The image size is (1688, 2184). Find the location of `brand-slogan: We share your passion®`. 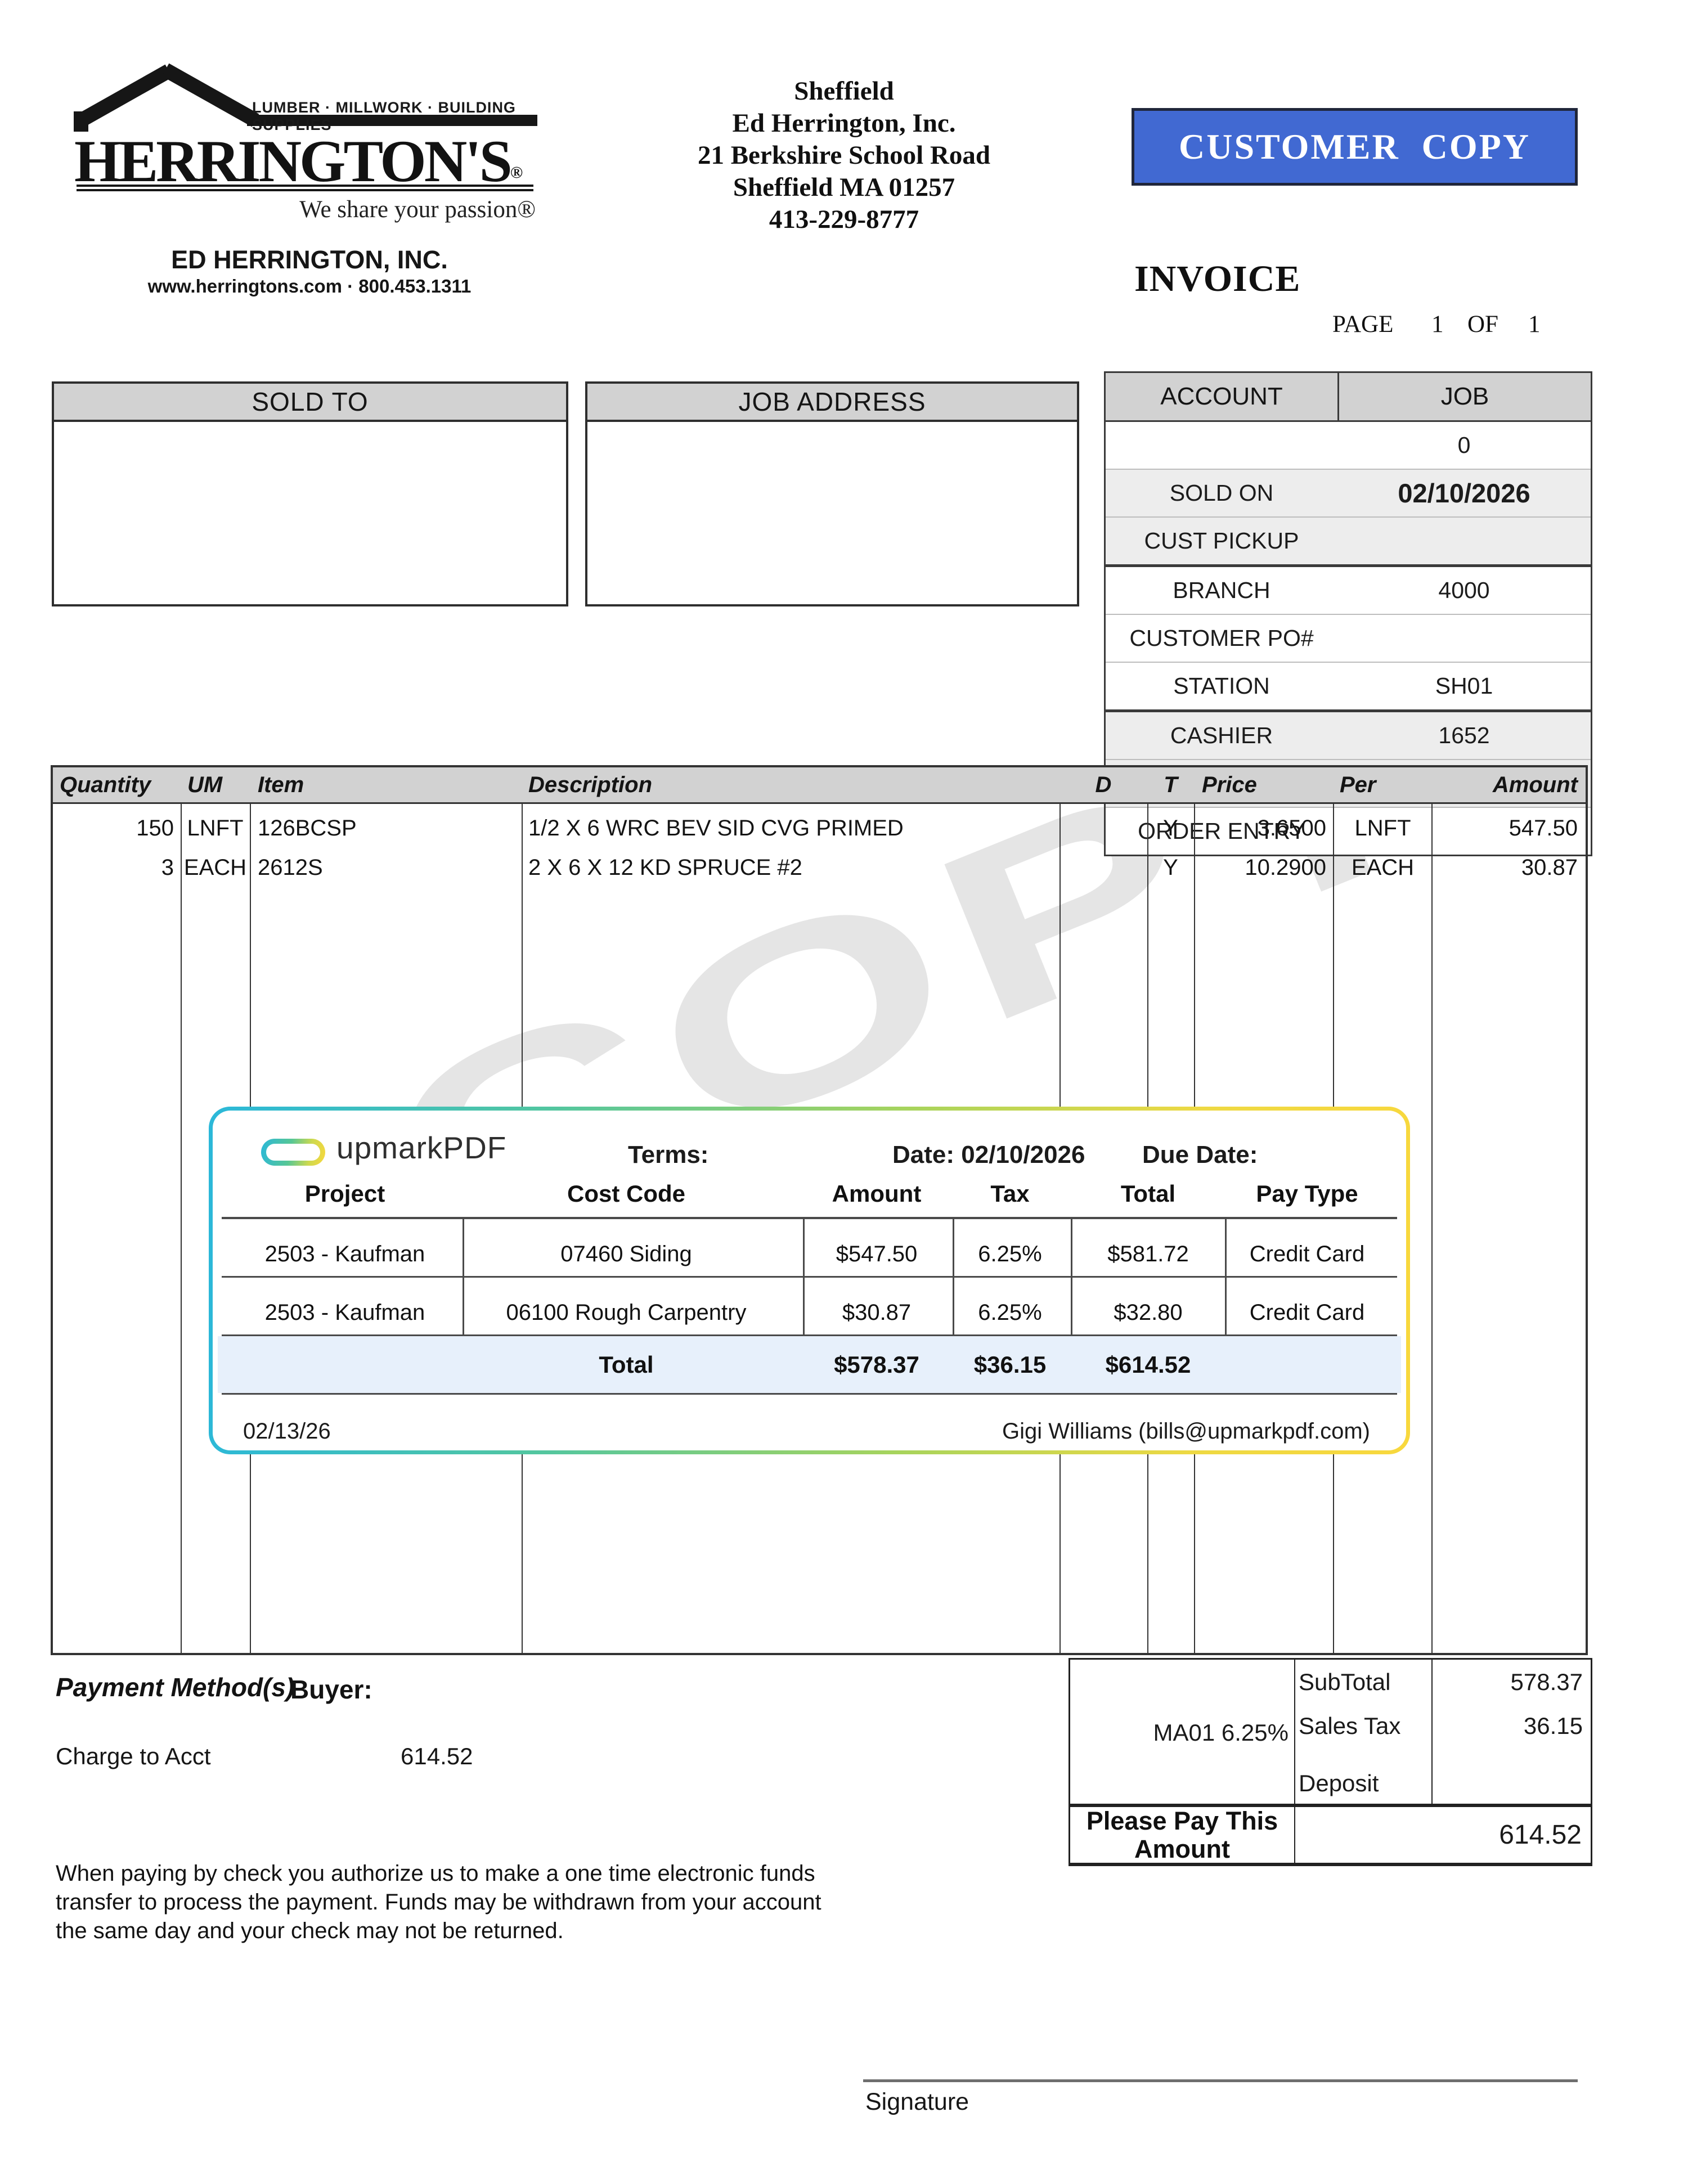

brand-slogan: We share your passion® is located at coordinates (417, 209).